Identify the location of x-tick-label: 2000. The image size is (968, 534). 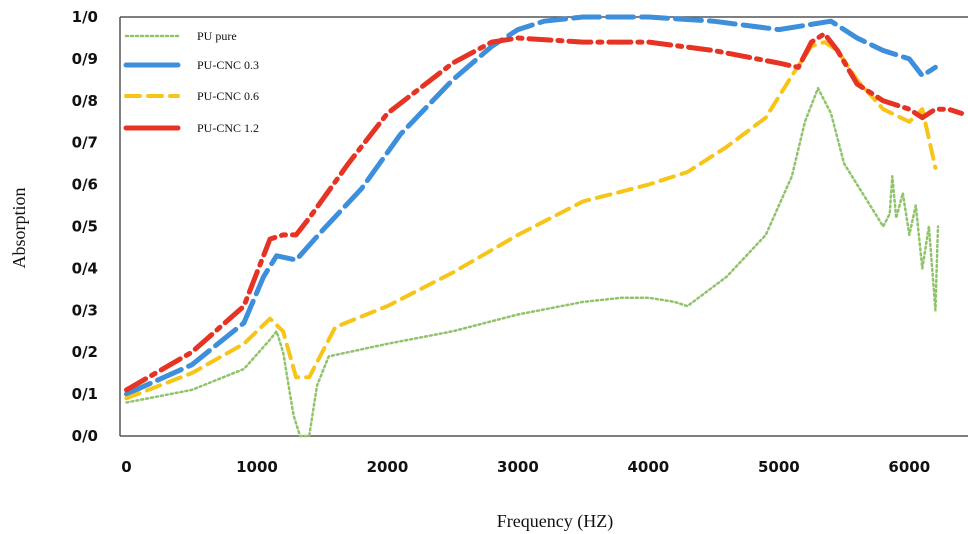
(388, 467).